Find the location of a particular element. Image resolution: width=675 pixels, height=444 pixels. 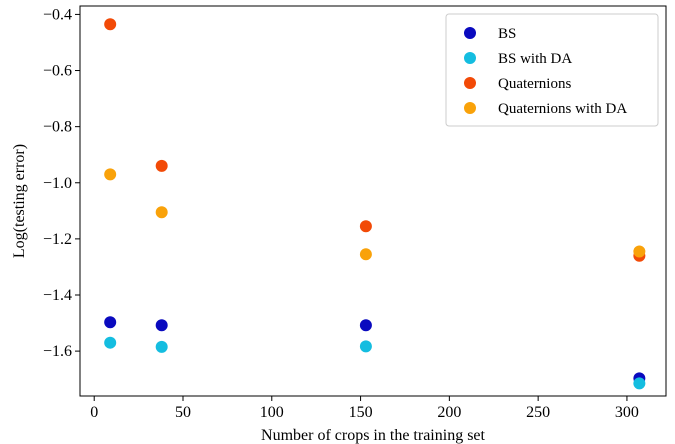

x-tick-label: 300 is located at coordinates (627, 412).